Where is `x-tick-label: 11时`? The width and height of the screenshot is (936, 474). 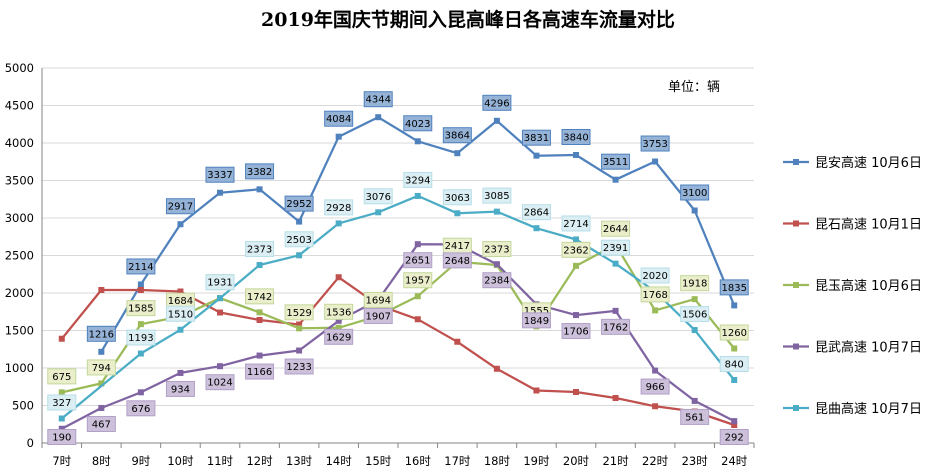 x-tick-label: 11时 is located at coordinates (220, 461).